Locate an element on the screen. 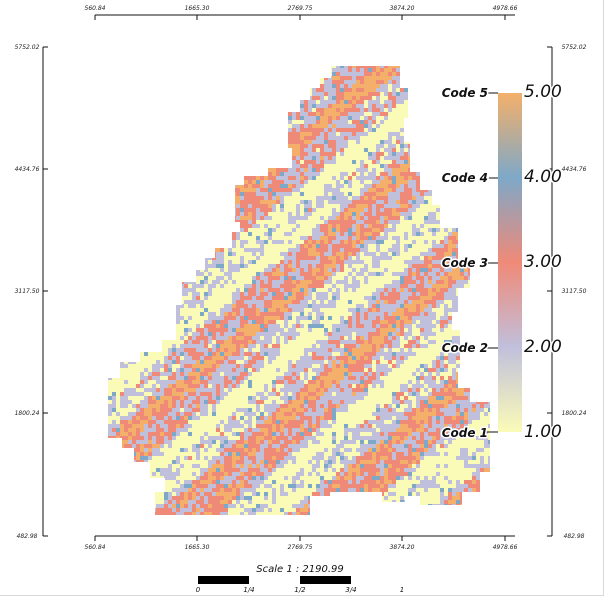 Image resolution: width=608 pixels, height=600 pixels. x-tick-top-3: 3874.20 is located at coordinates (402, 12).